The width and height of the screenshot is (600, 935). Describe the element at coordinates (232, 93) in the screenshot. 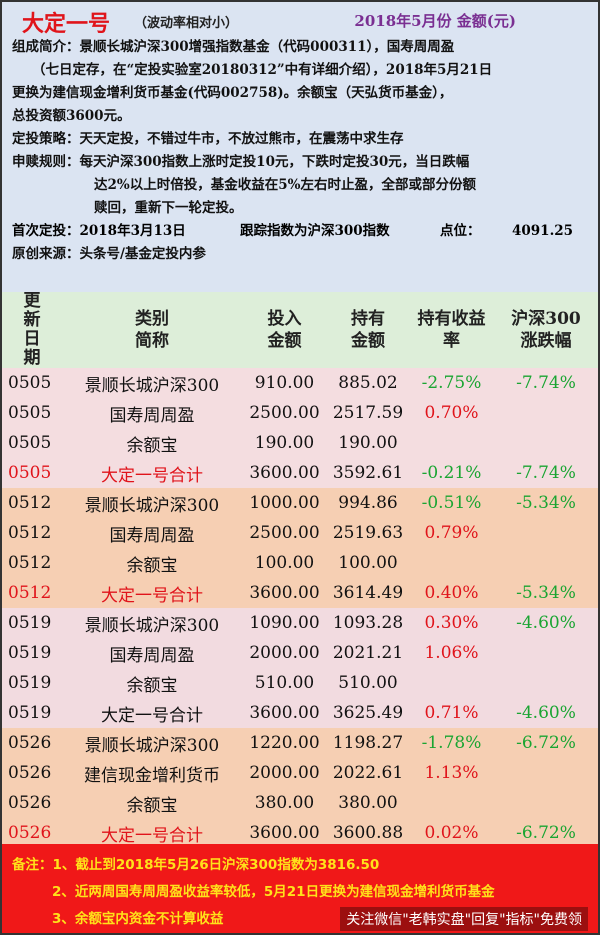

I see `intro-line-3: 更换为建信现金增利货币基金(代码002758)。余额宝（天弘货币基金），` at that location.